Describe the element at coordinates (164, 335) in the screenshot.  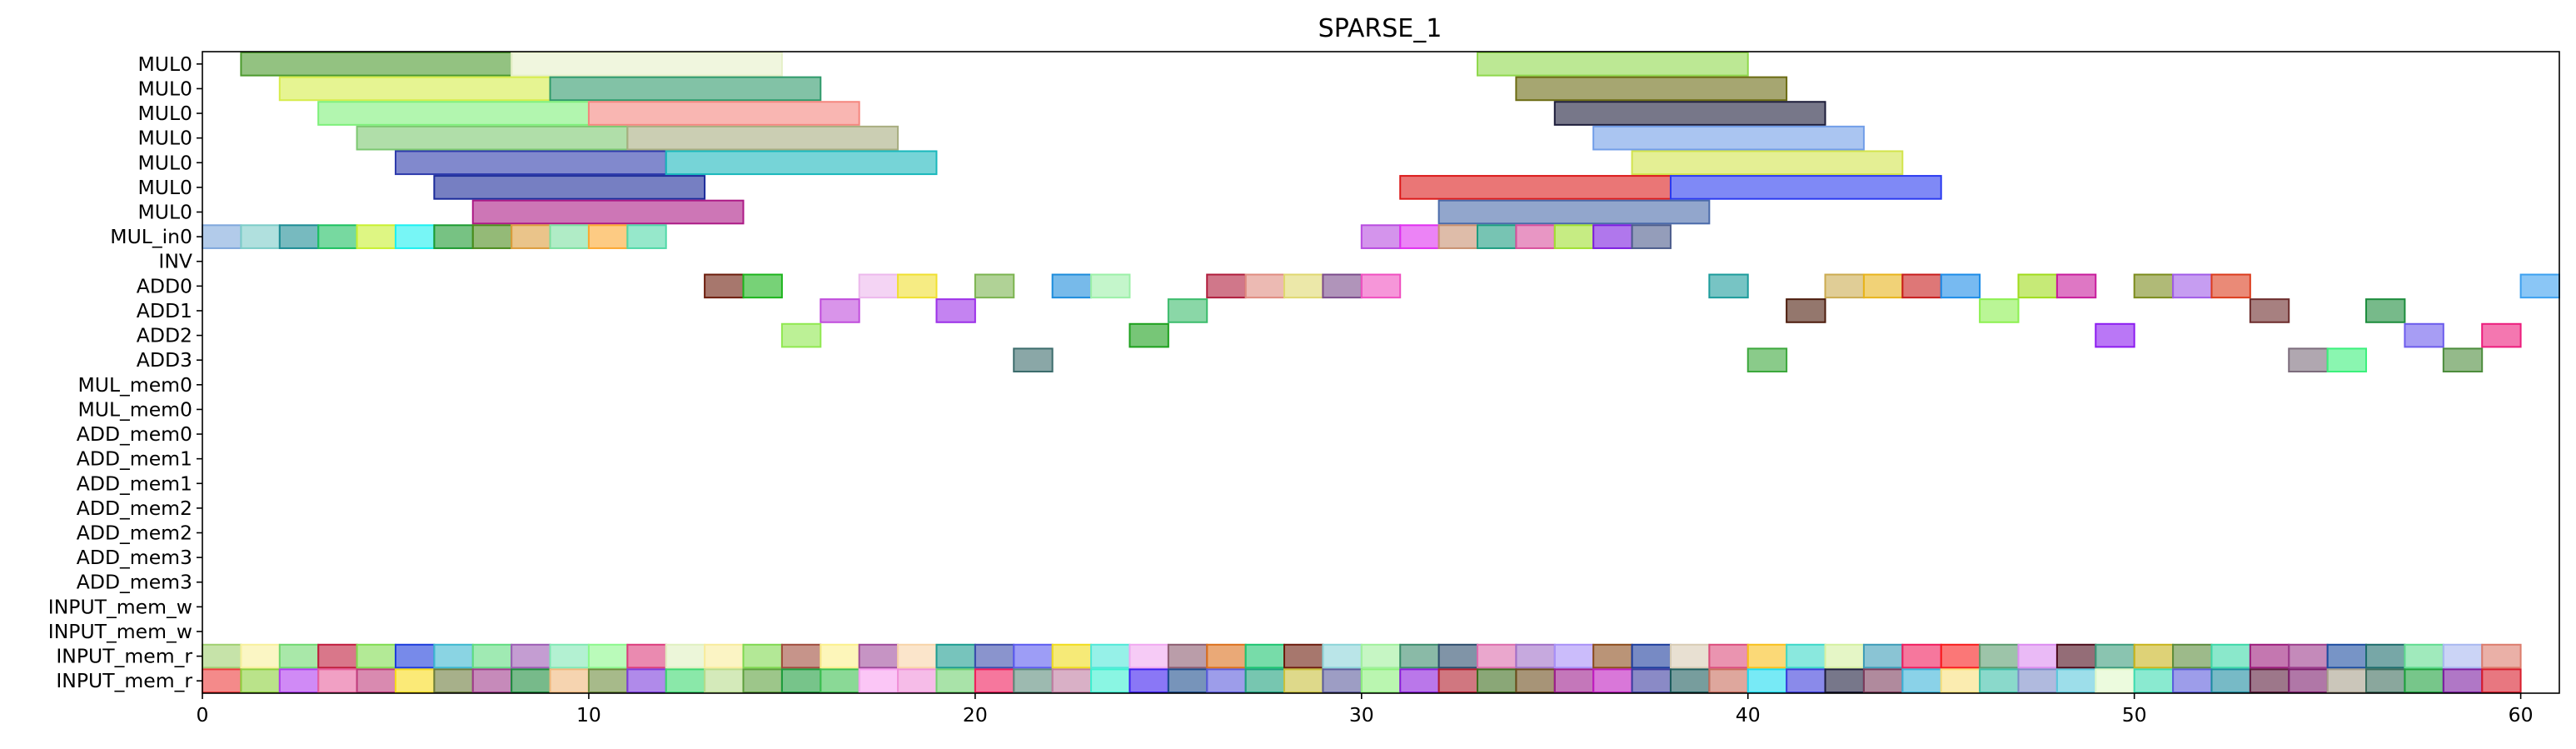
I see `y-tick-label: ADD2` at that location.